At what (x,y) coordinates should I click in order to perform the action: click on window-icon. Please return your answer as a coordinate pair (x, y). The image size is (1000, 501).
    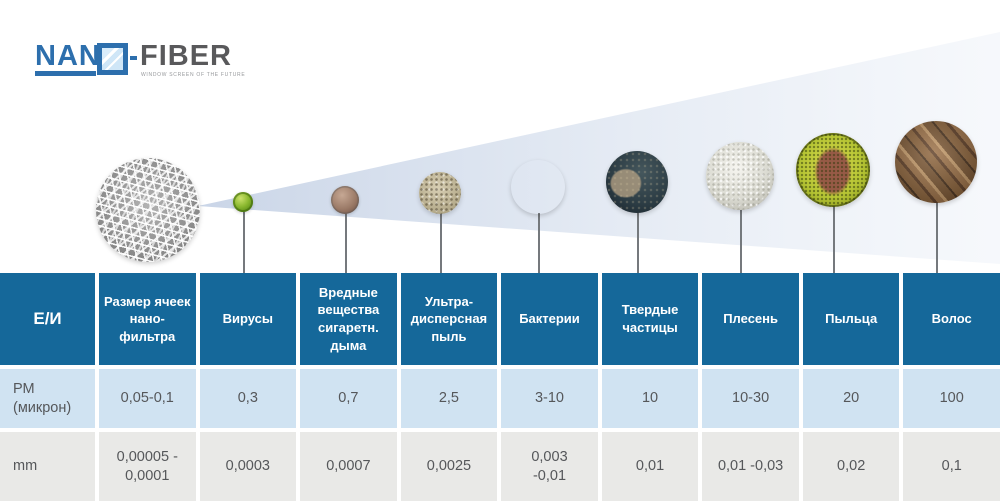
    Looking at the image, I should click on (112, 59).